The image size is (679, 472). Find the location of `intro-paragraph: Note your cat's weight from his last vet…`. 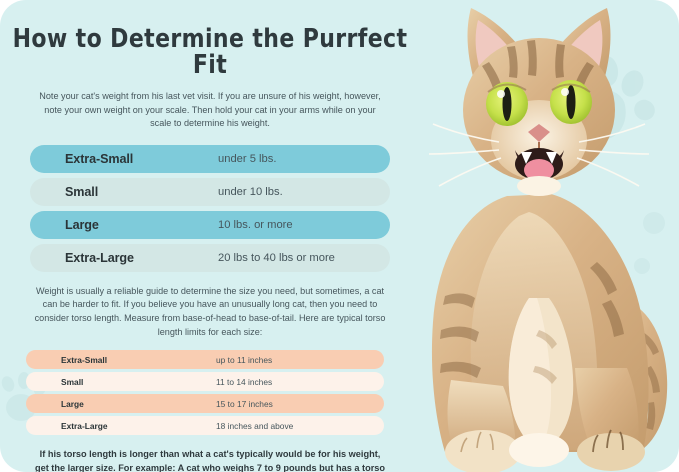

intro-paragraph: Note your cat's weight from his last vet… is located at coordinates (210, 110).